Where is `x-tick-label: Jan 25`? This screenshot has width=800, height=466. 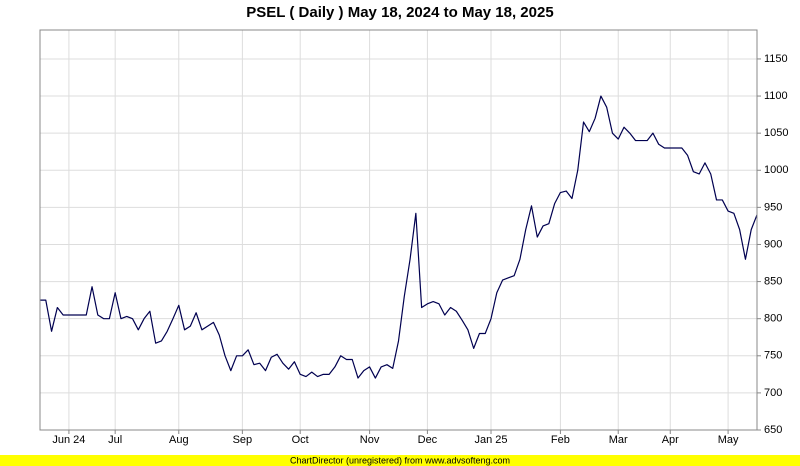
x-tick-label: Jan 25 is located at coordinates (491, 440).